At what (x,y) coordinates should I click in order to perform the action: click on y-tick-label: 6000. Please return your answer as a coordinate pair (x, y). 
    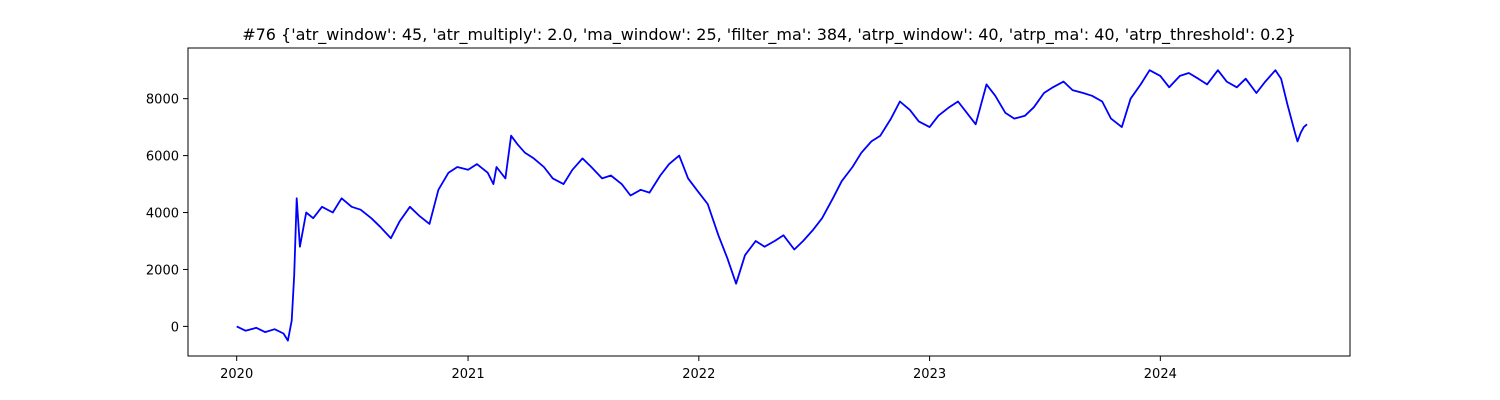
    Looking at the image, I should click on (162, 157).